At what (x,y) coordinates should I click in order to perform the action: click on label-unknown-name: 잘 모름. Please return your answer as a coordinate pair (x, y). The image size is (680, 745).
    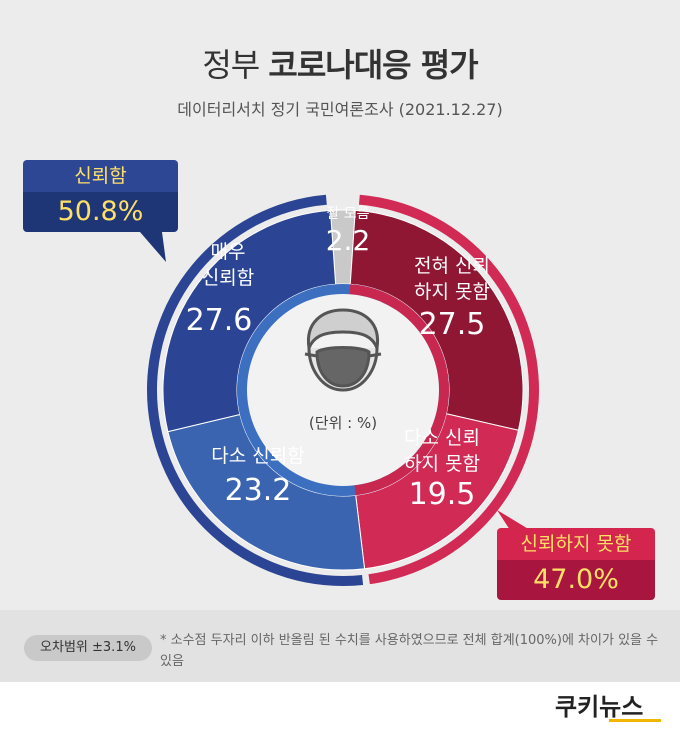
    Looking at the image, I should click on (347, 214).